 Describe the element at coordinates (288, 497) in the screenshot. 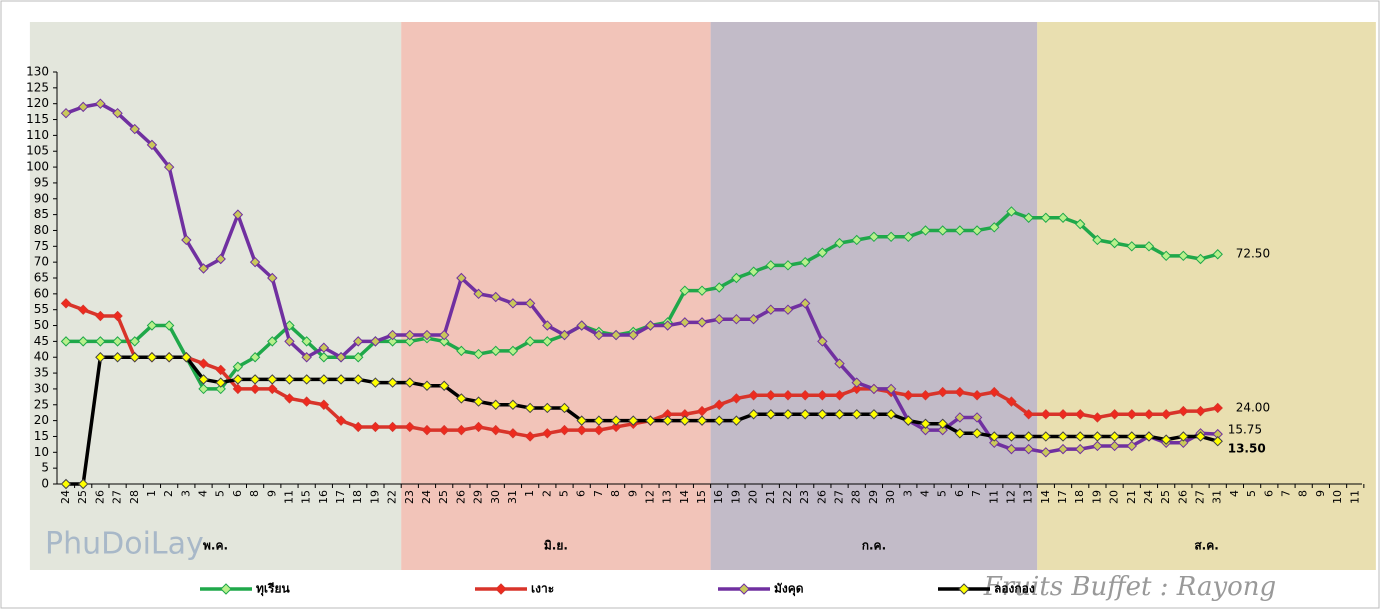

I see `x-tick-label: 11` at that location.